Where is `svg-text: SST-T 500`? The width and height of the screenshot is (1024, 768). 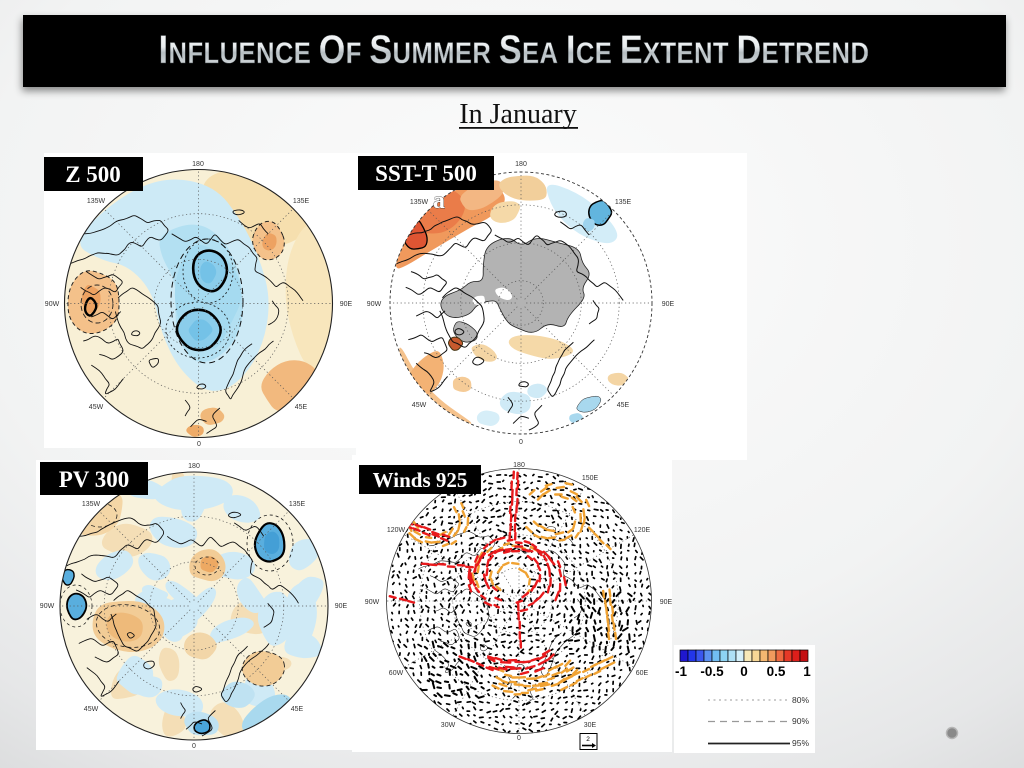 svg-text: SST-T 500 is located at coordinates (426, 173).